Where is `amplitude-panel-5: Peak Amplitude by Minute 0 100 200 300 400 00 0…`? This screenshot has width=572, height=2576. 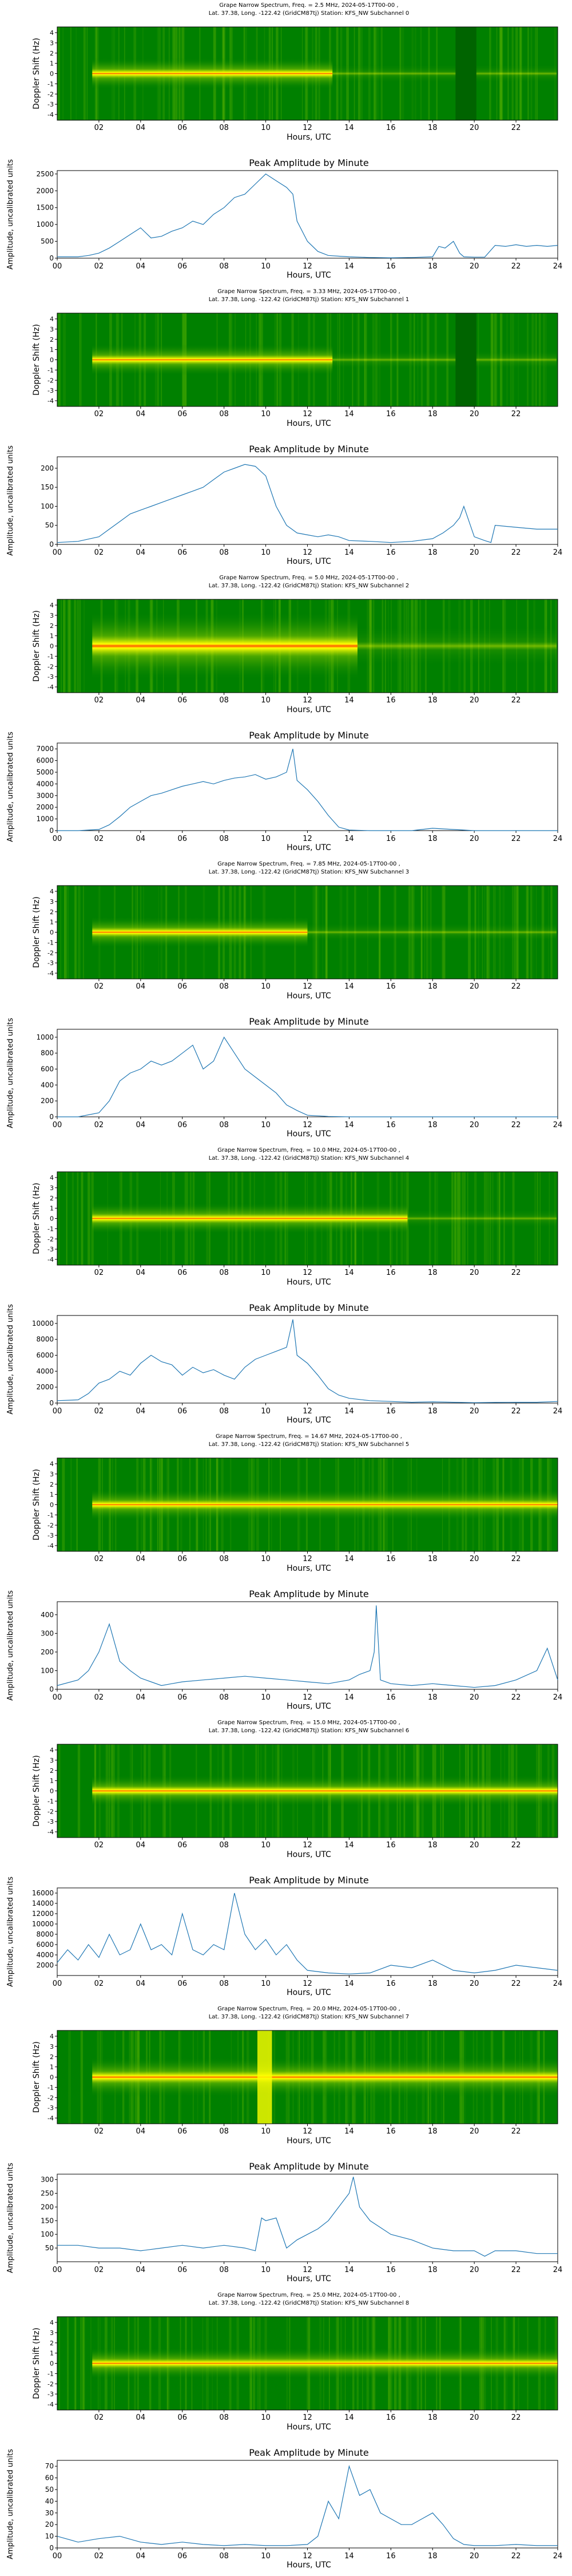
amplitude-panel-5: Peak Amplitude by Minute 0 100 200 300 400 00 0… is located at coordinates (284, 1650).